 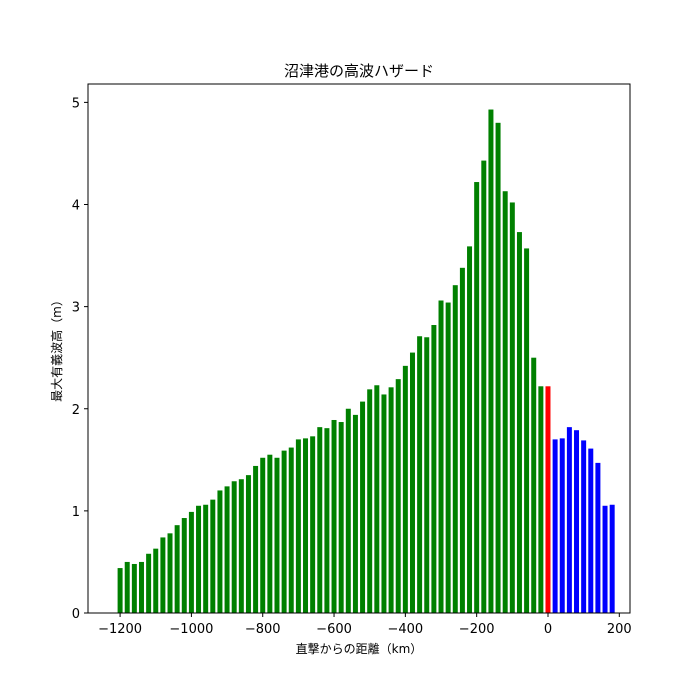 What do you see at coordinates (76, 512) in the screenshot?
I see `y-tick-label: 1` at bounding box center [76, 512].